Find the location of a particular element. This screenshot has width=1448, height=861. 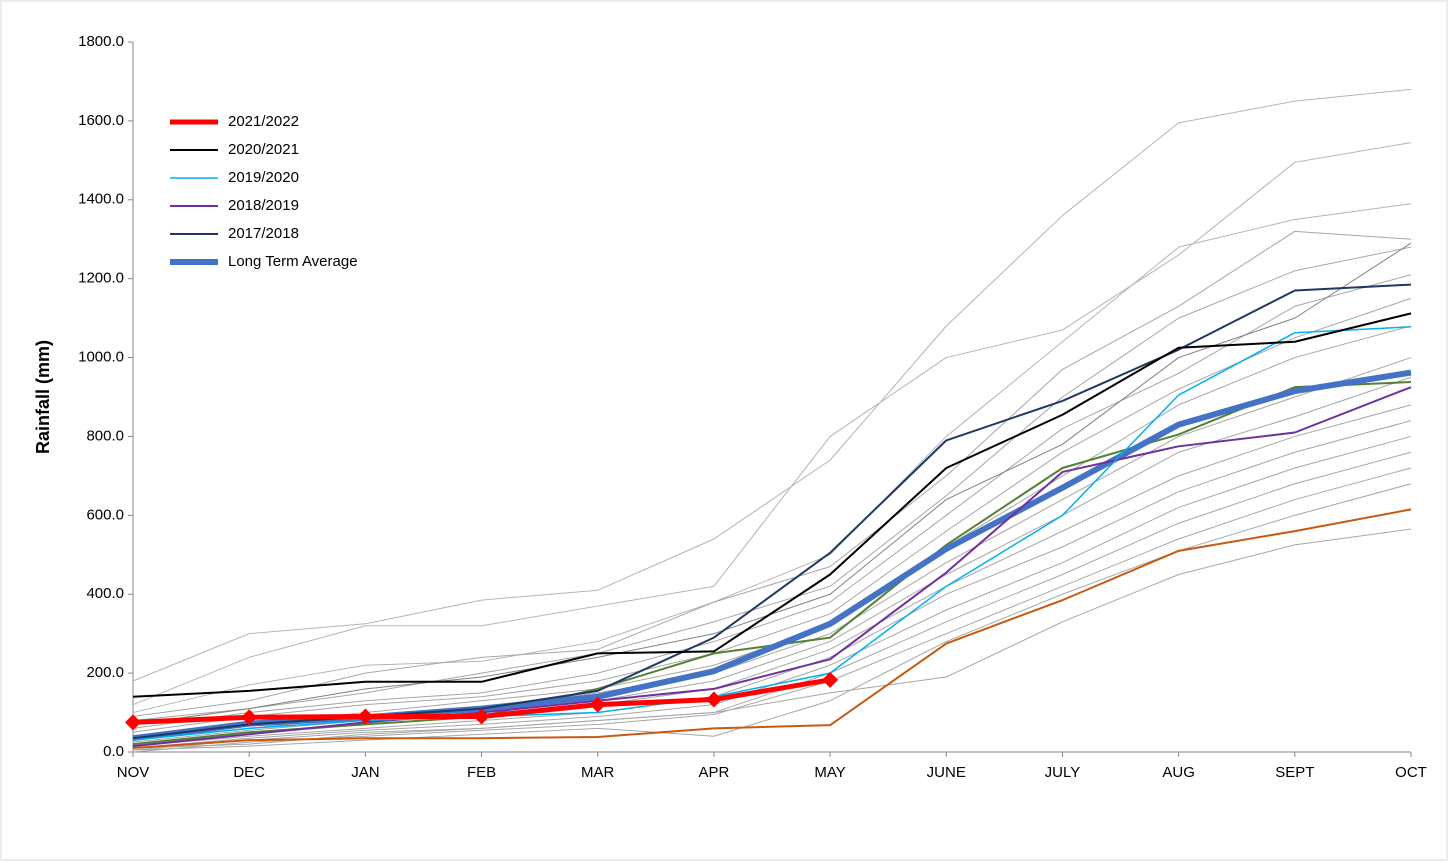

x-tick-label: JULY is located at coordinates (1063, 772).